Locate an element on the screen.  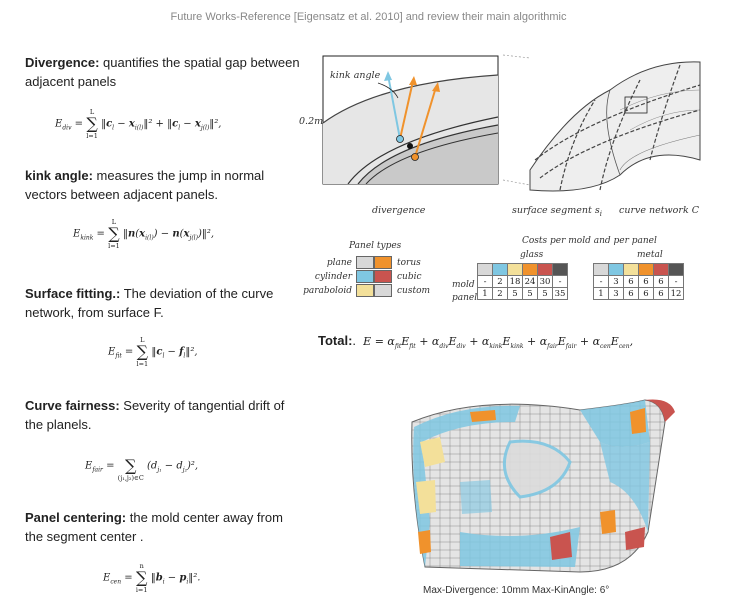
panel-types-swatches is located at coordinates (374, 277).